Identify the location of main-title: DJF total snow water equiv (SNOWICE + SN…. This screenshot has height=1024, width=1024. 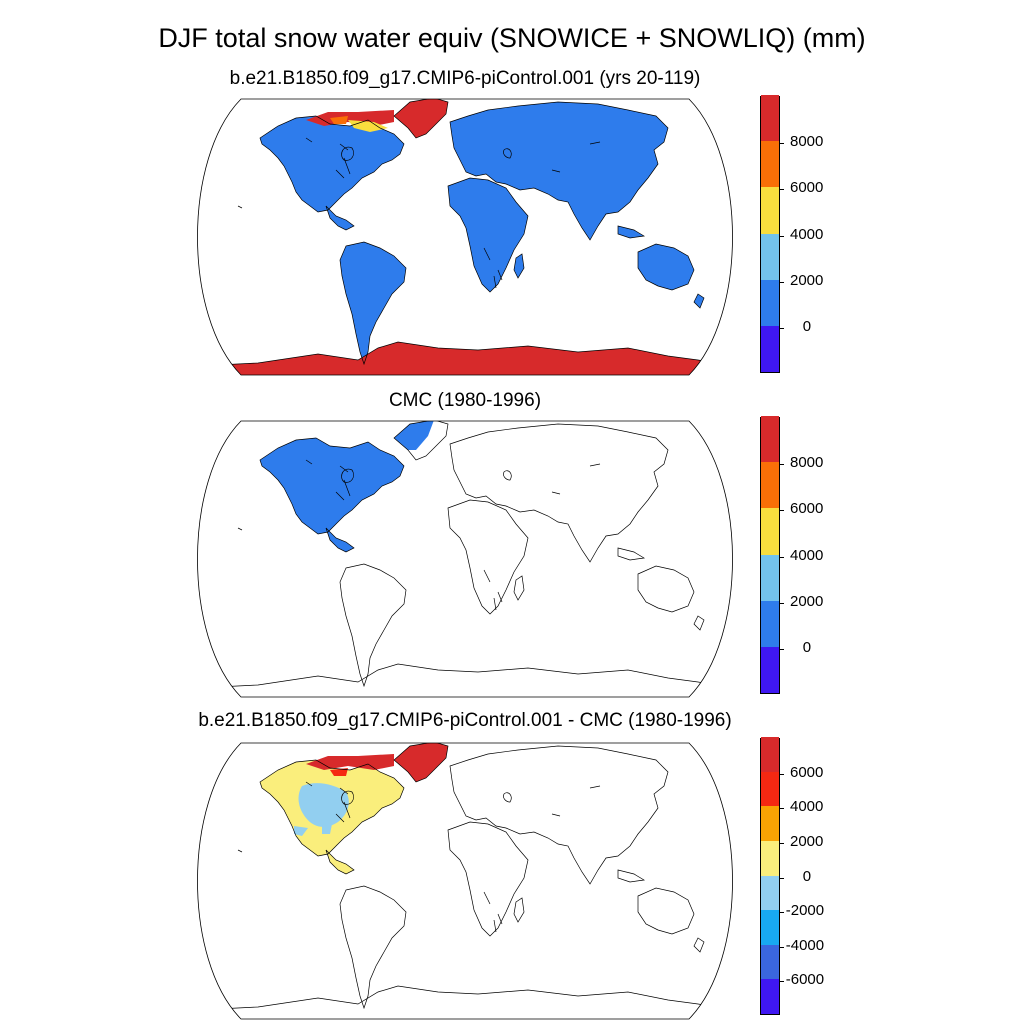
(512, 38).